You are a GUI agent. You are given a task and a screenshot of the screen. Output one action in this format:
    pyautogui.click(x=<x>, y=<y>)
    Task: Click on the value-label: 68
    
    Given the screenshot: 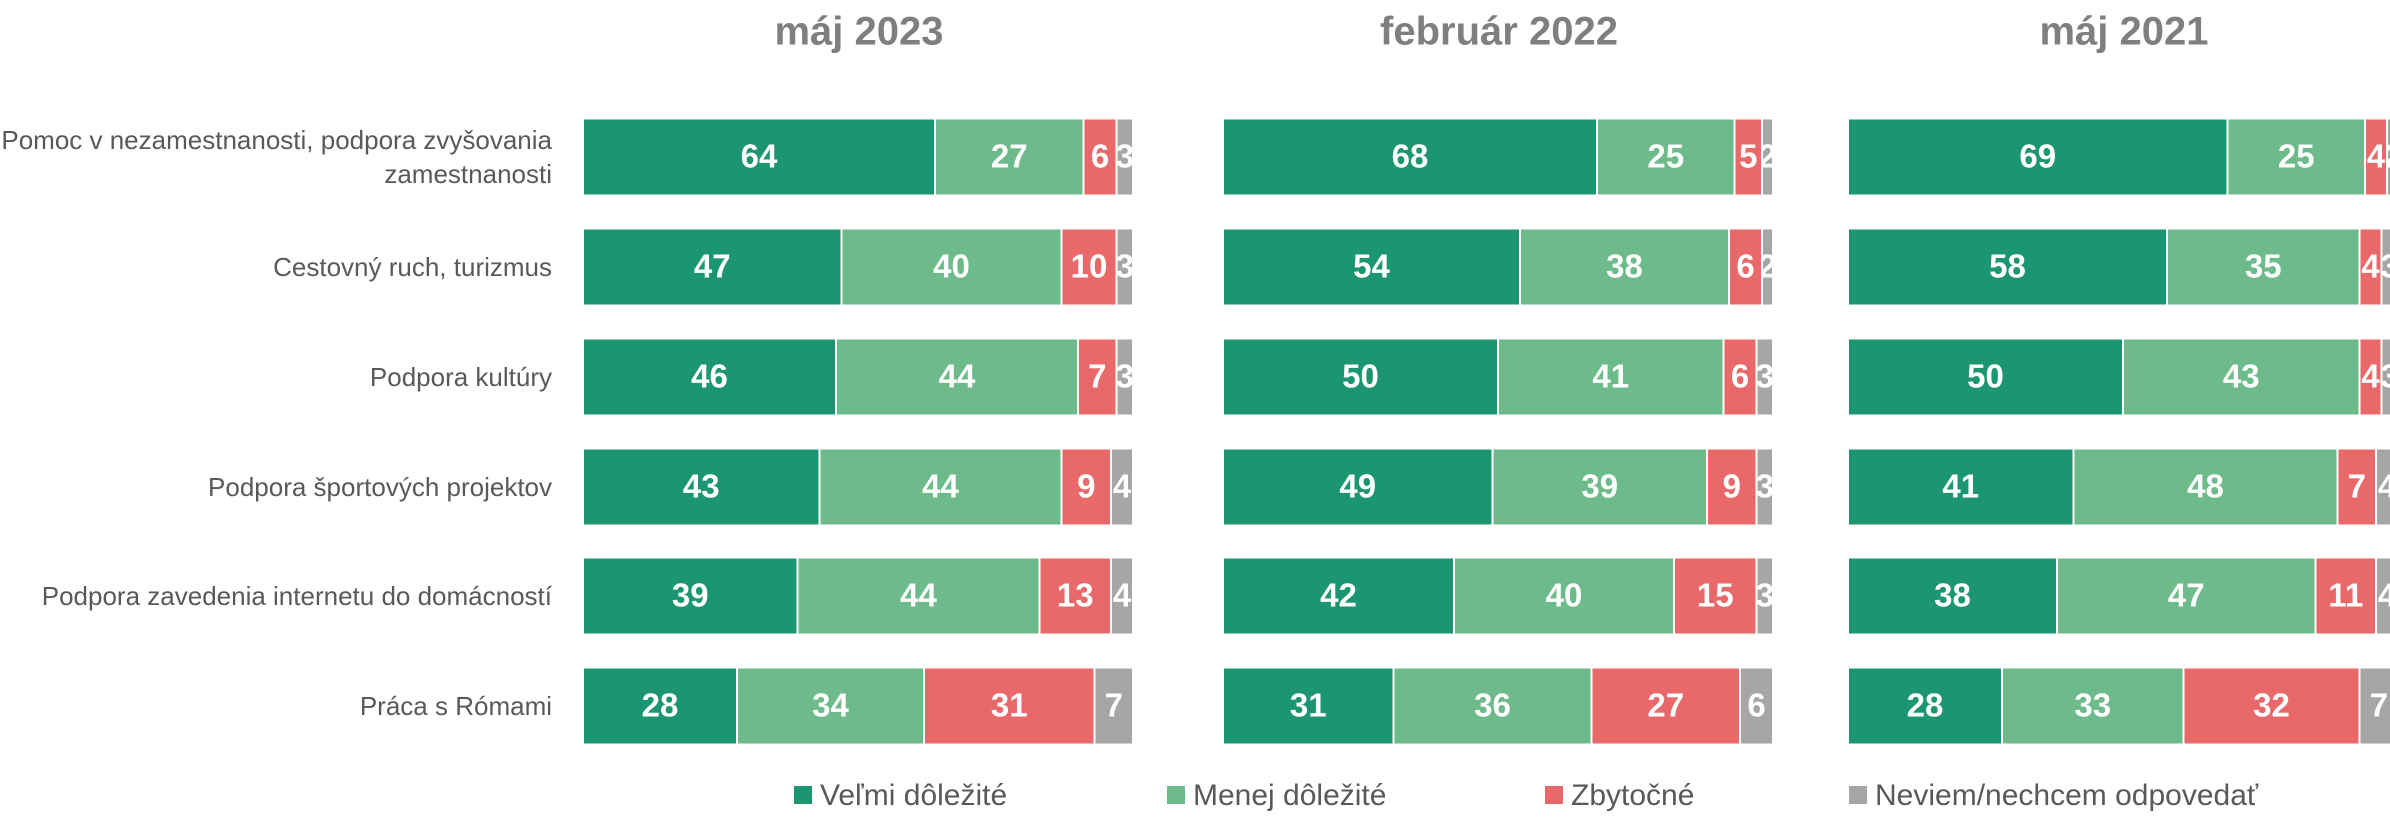 What is the action you would take?
    pyautogui.click(x=1410, y=156)
    